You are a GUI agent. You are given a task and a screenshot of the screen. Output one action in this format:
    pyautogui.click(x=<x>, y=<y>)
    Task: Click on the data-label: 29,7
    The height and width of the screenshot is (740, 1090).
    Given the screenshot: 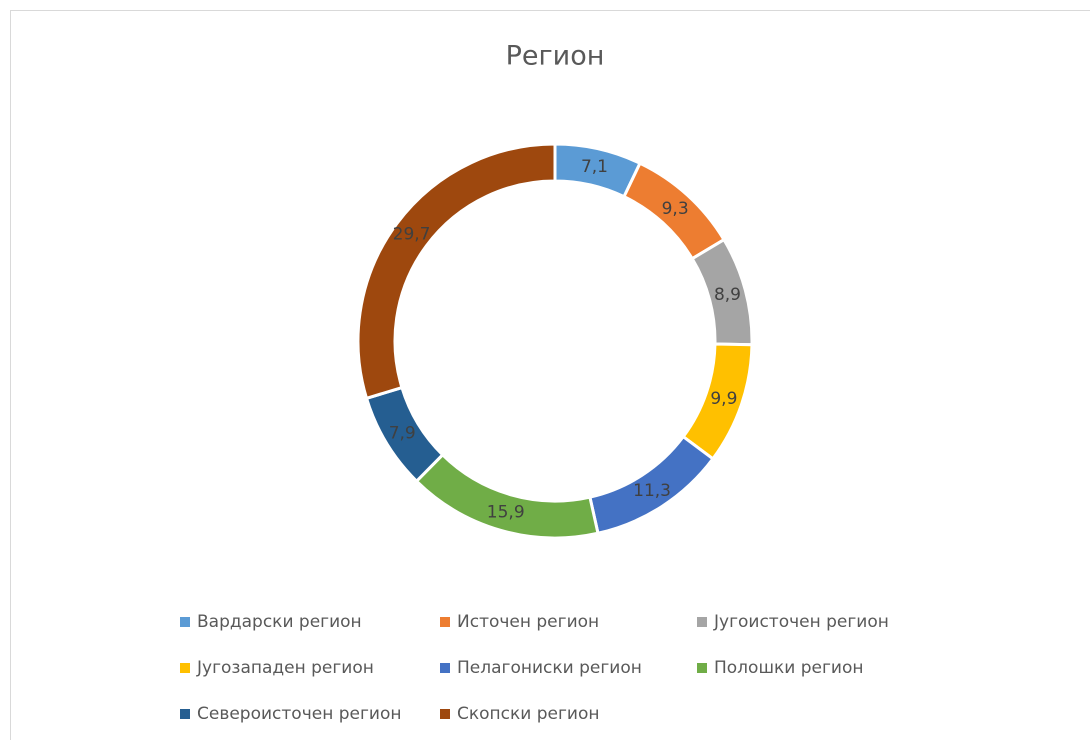 What is the action you would take?
    pyautogui.click(x=412, y=235)
    